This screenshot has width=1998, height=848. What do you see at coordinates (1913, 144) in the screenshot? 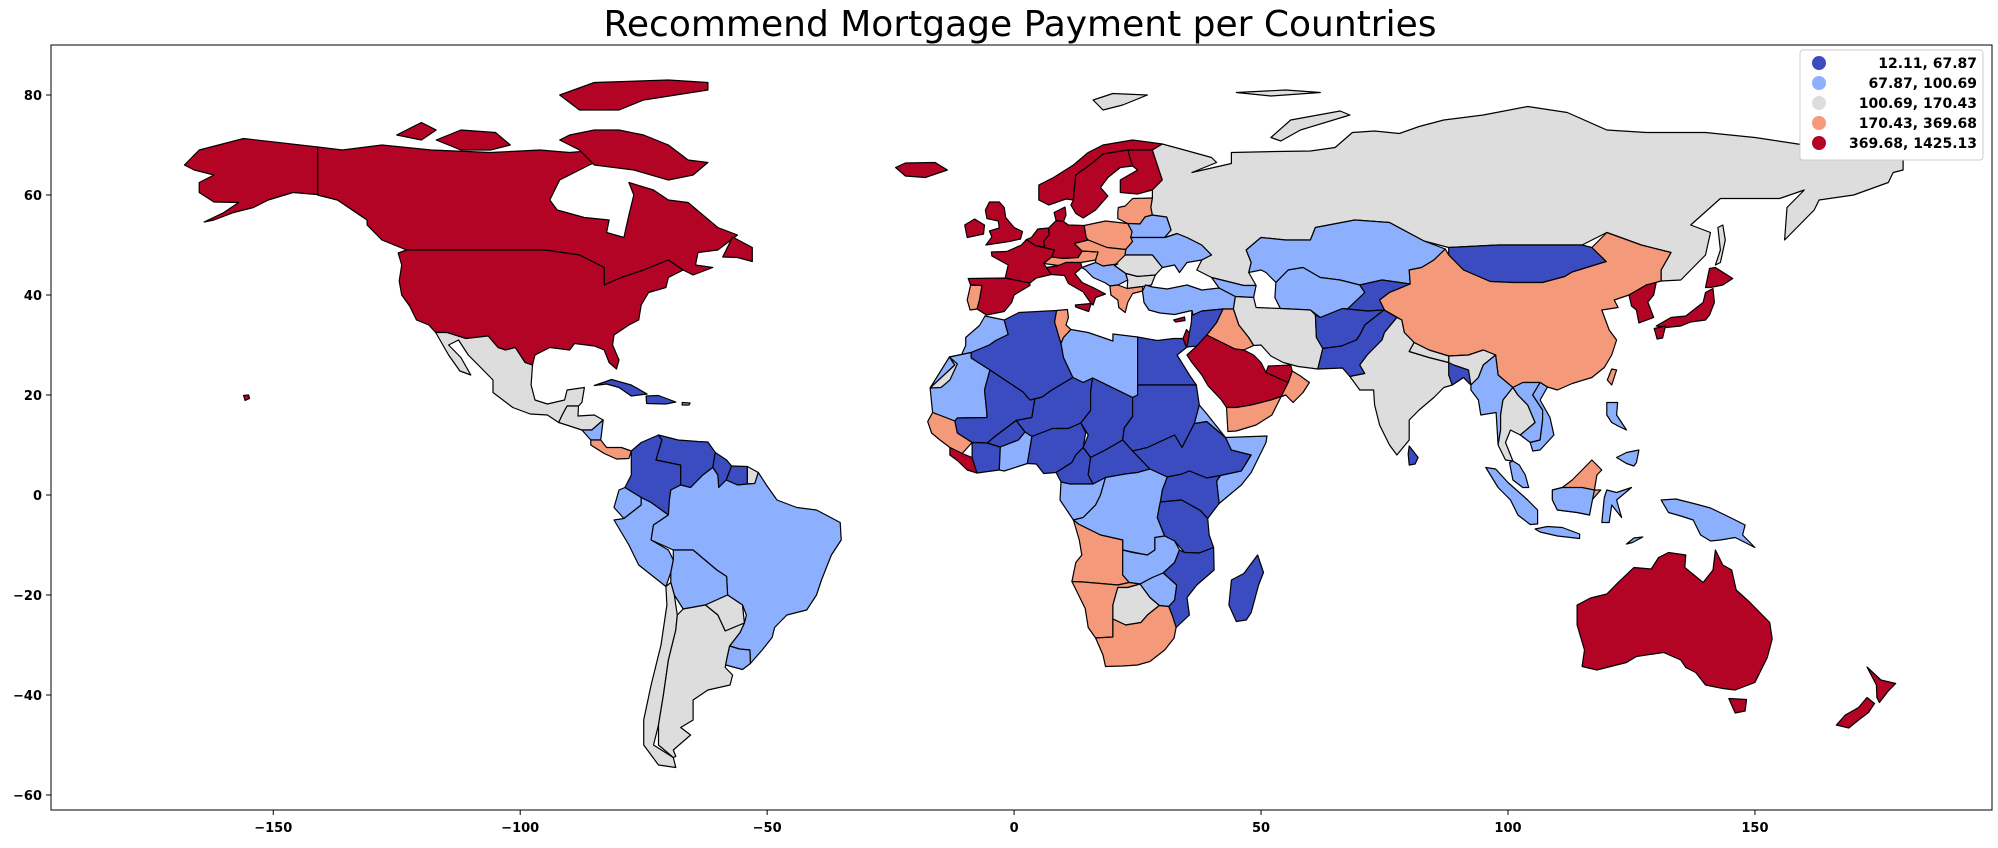
I see `legend-label: 369.68, 1425.13` at bounding box center [1913, 144].